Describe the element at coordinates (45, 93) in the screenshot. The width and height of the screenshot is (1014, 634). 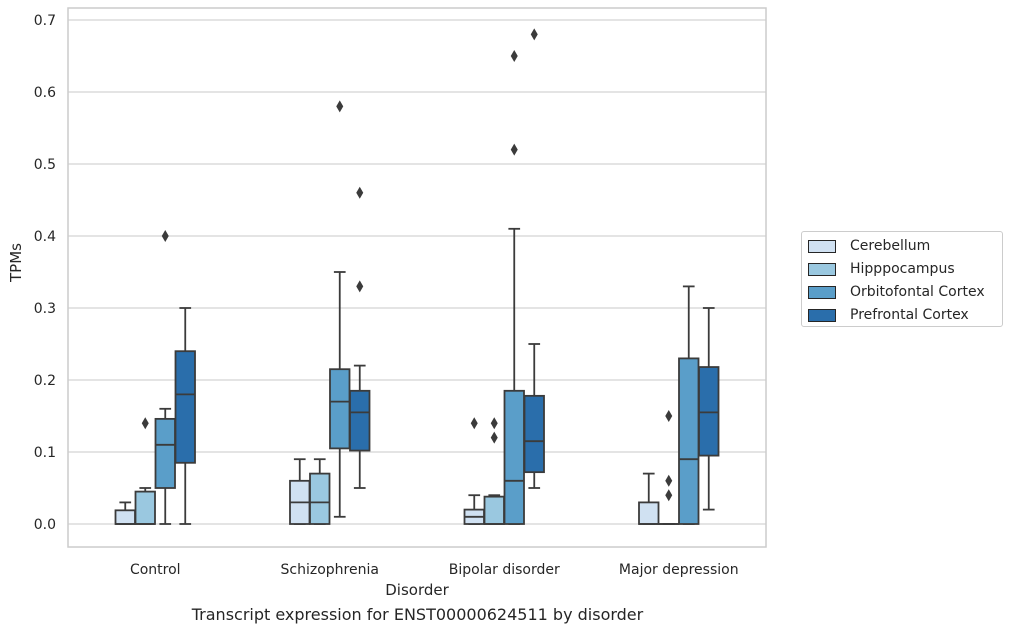
I see `y-tick-label: 0.6` at that location.